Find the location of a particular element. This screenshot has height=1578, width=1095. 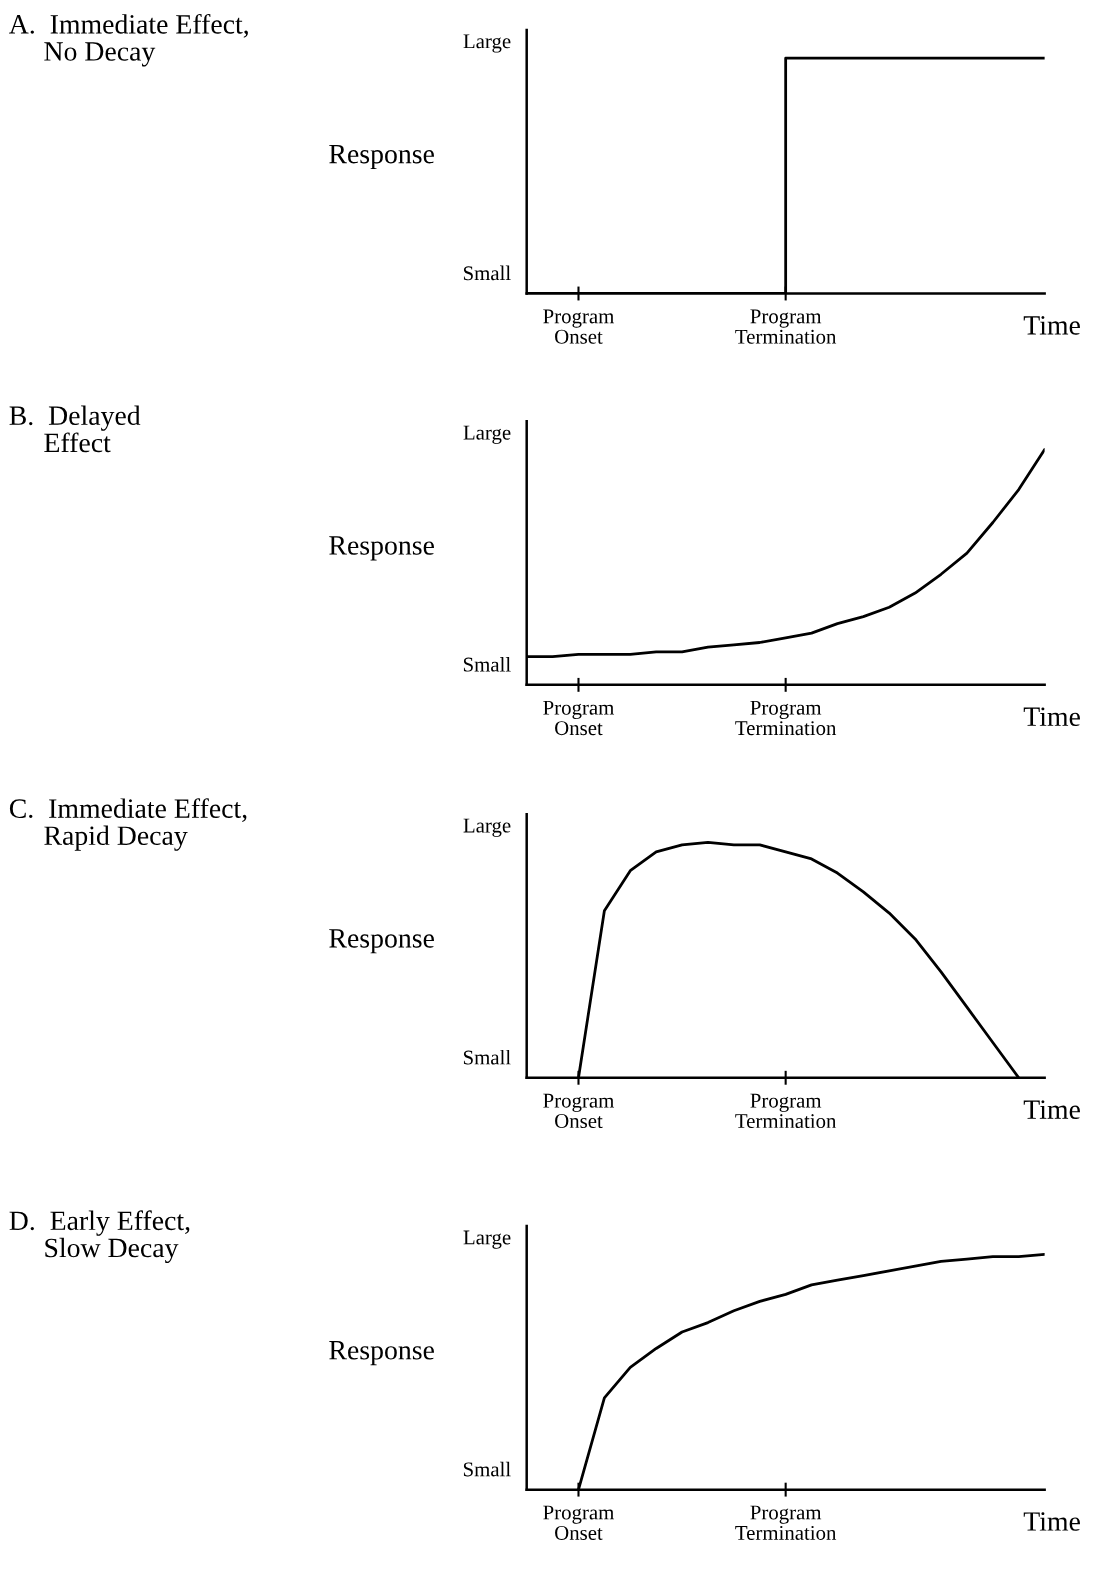

text: A. Immediate Effect, No Decay is located at coordinates (128, 40).